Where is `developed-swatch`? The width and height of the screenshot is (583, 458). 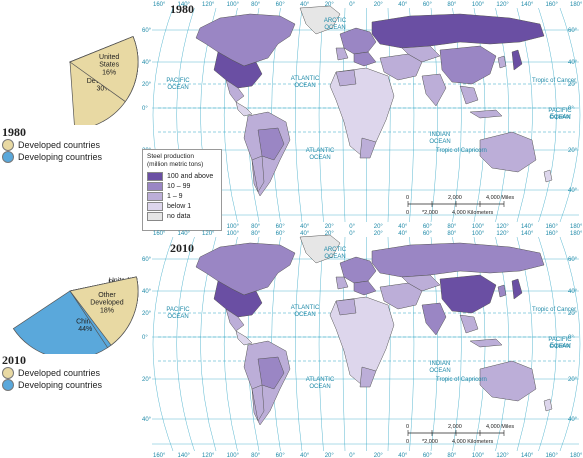 developed-swatch is located at coordinates (8, 373).